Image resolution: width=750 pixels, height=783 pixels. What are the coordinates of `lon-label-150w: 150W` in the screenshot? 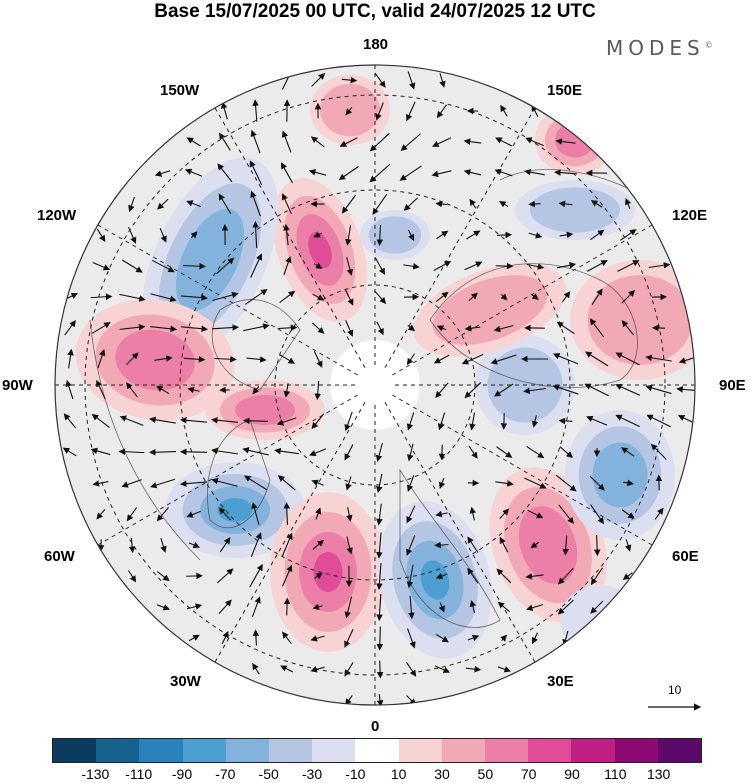 It's located at (180, 90).